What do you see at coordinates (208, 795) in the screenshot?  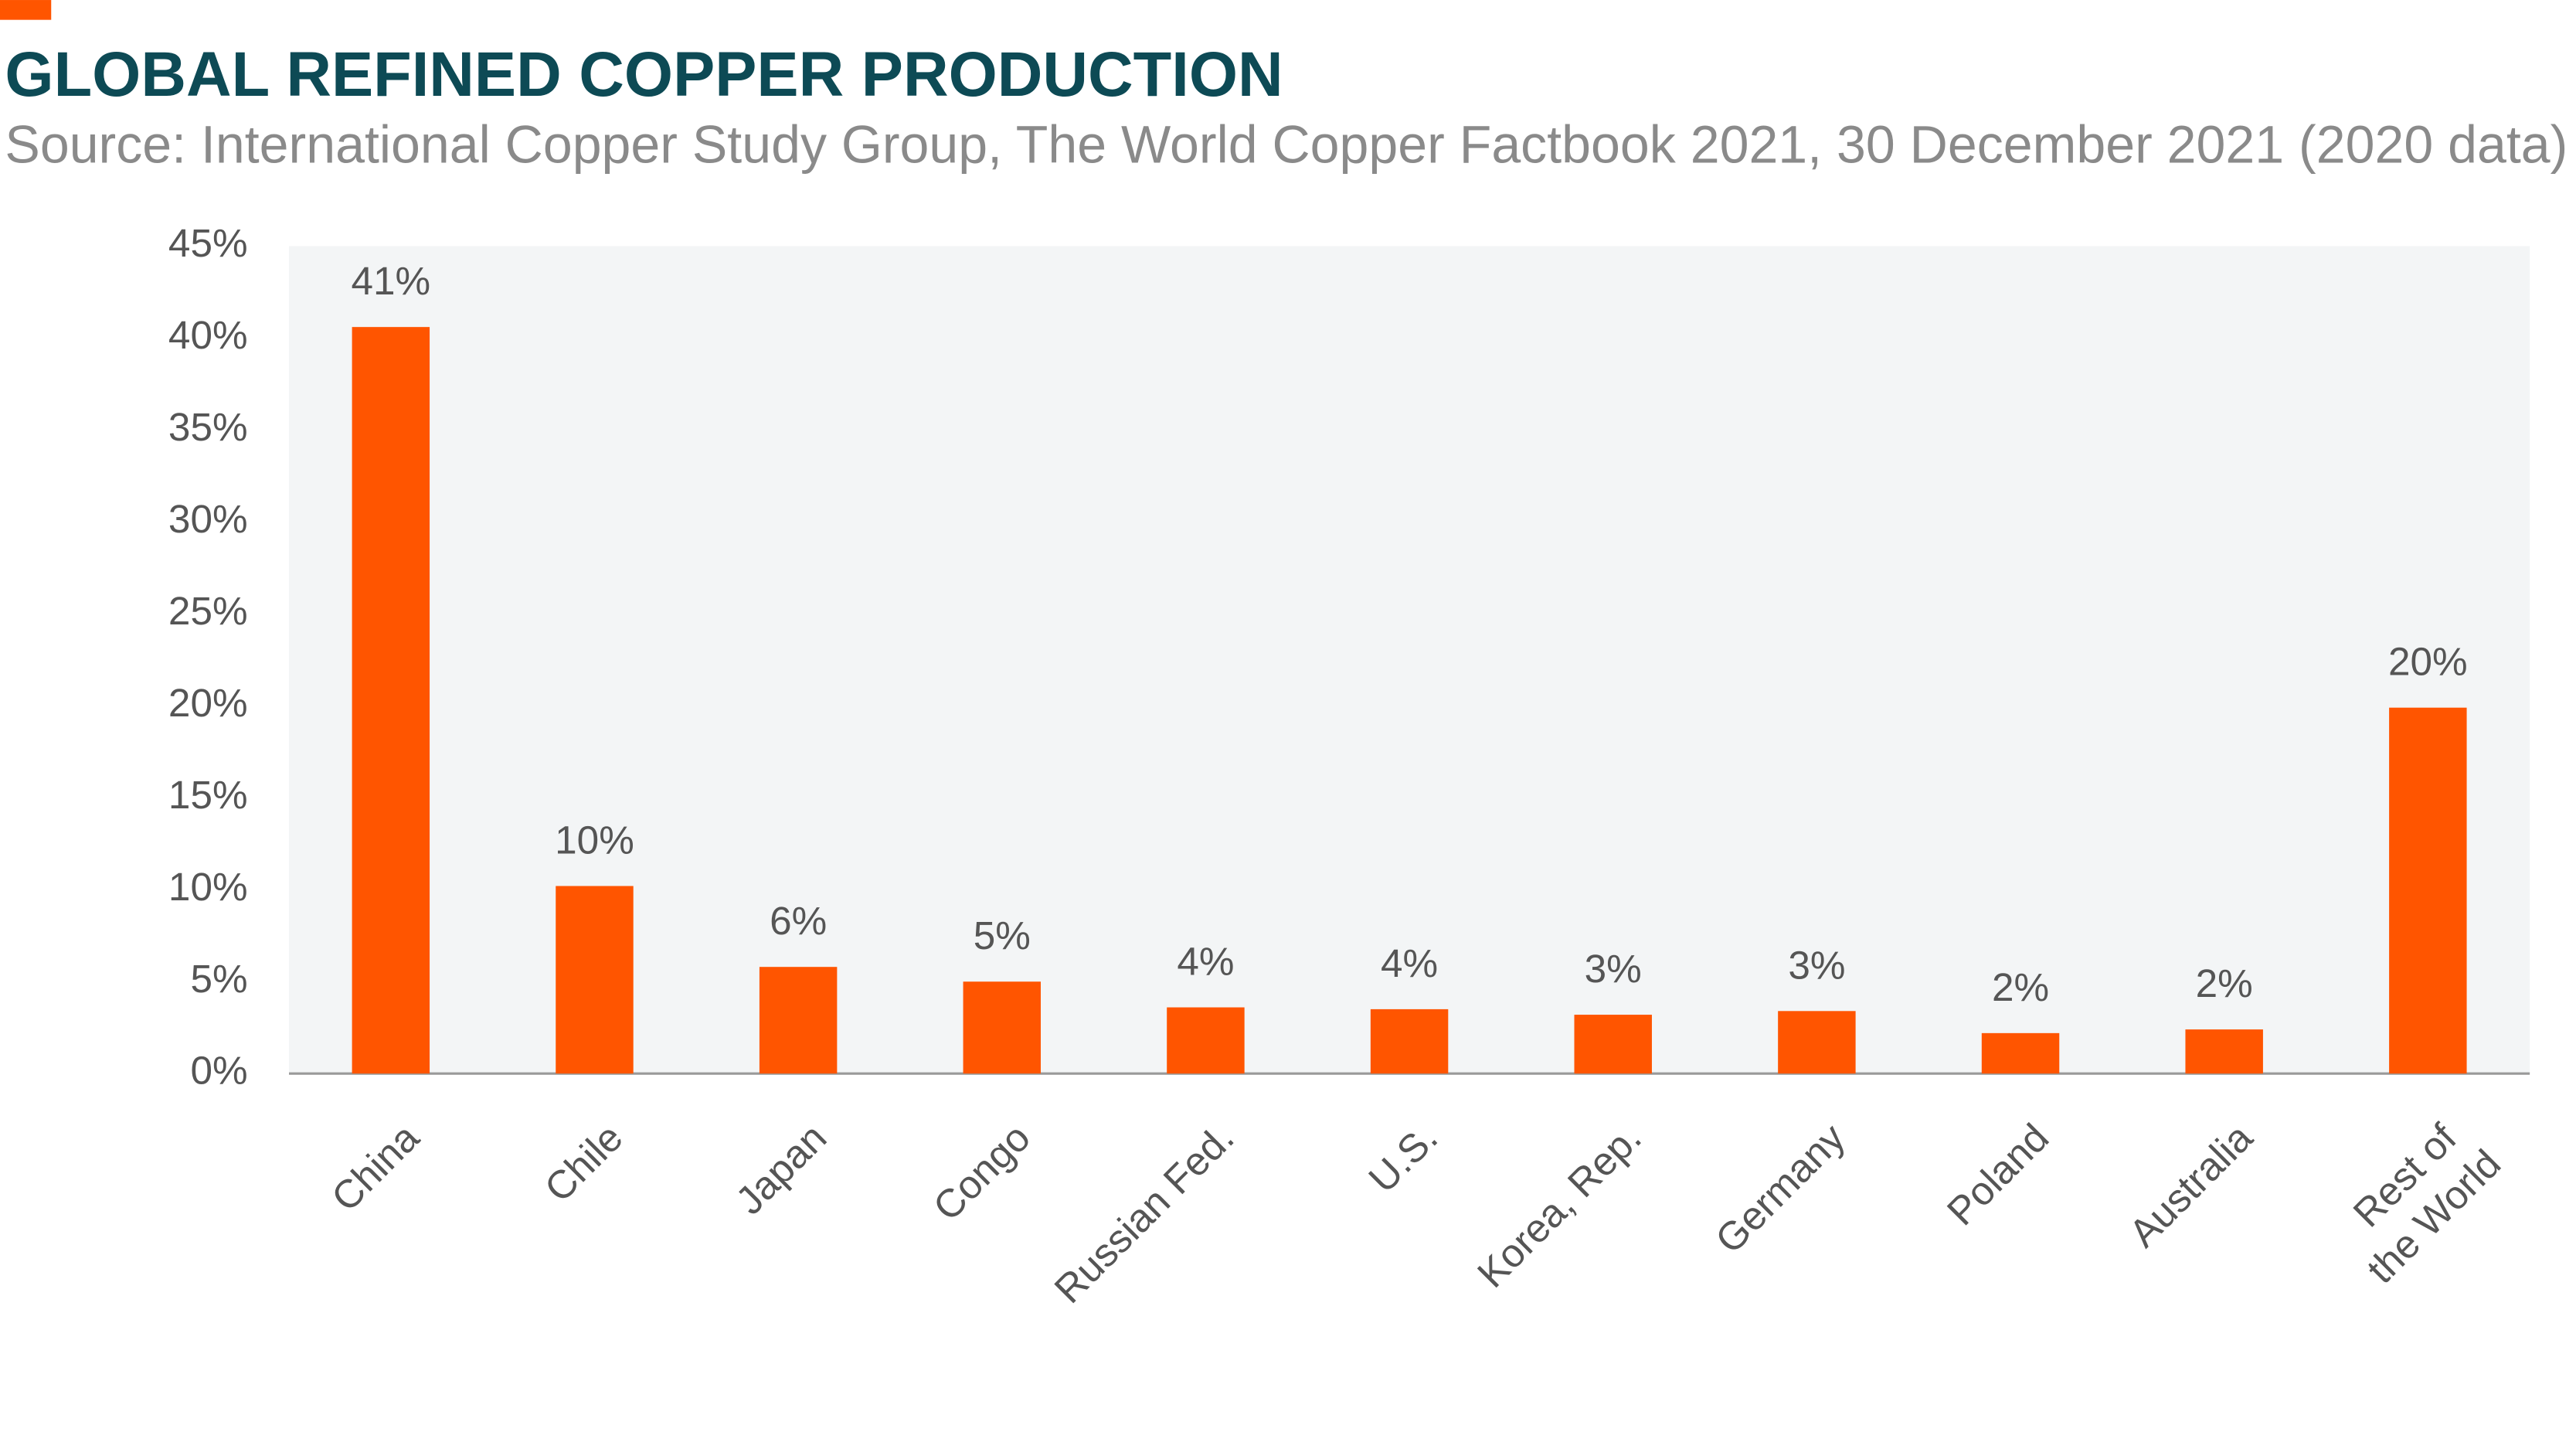 I see `y-tick-label: 15%` at bounding box center [208, 795].